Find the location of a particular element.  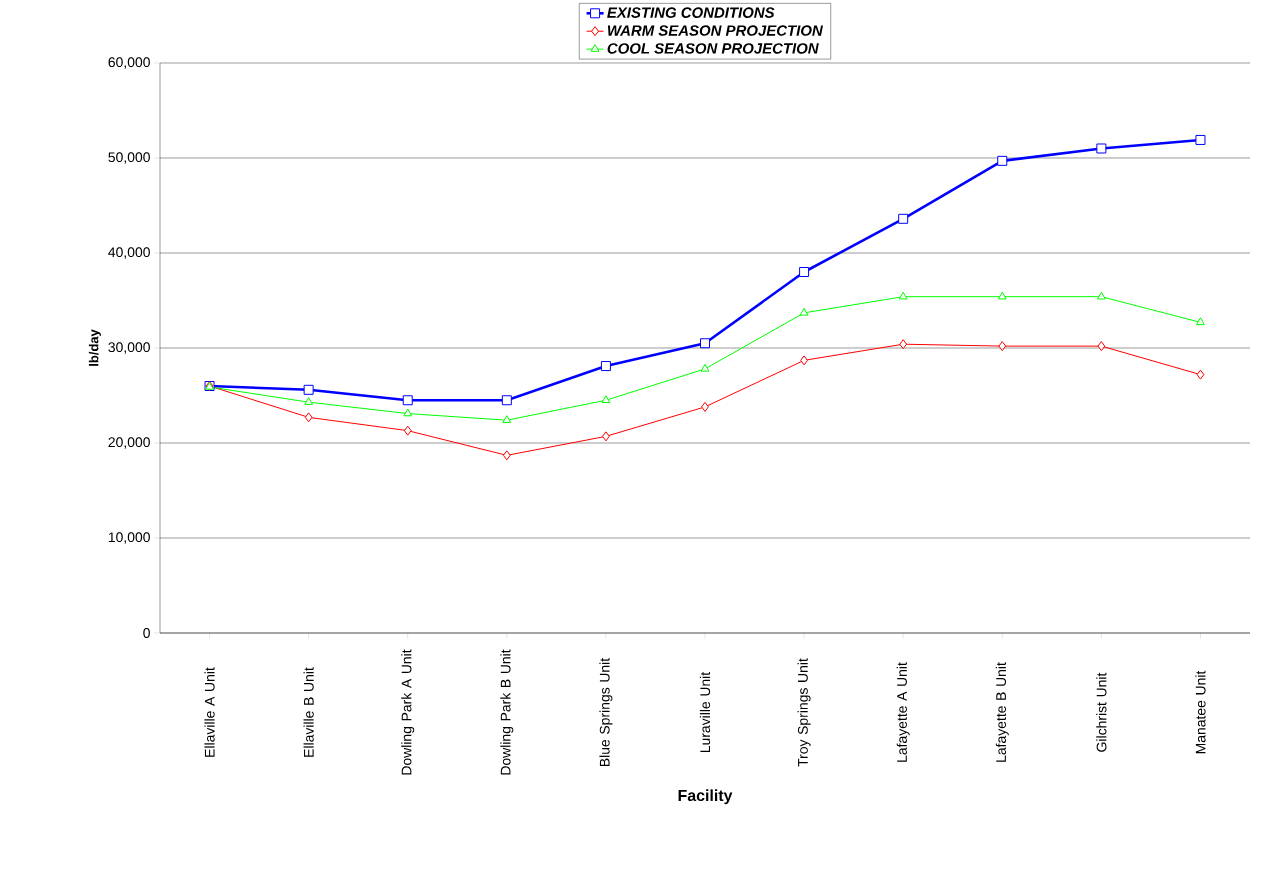

legend-label: COOL SEASON PROJECTION is located at coordinates (713, 48).